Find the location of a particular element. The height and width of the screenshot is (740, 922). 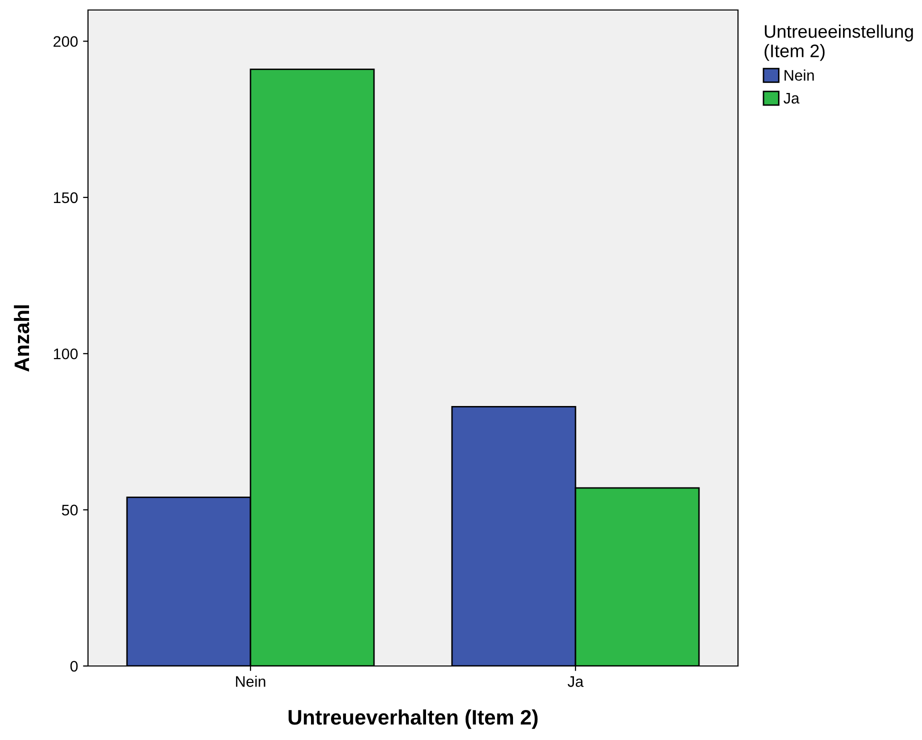

legend-label: Nein is located at coordinates (799, 75).